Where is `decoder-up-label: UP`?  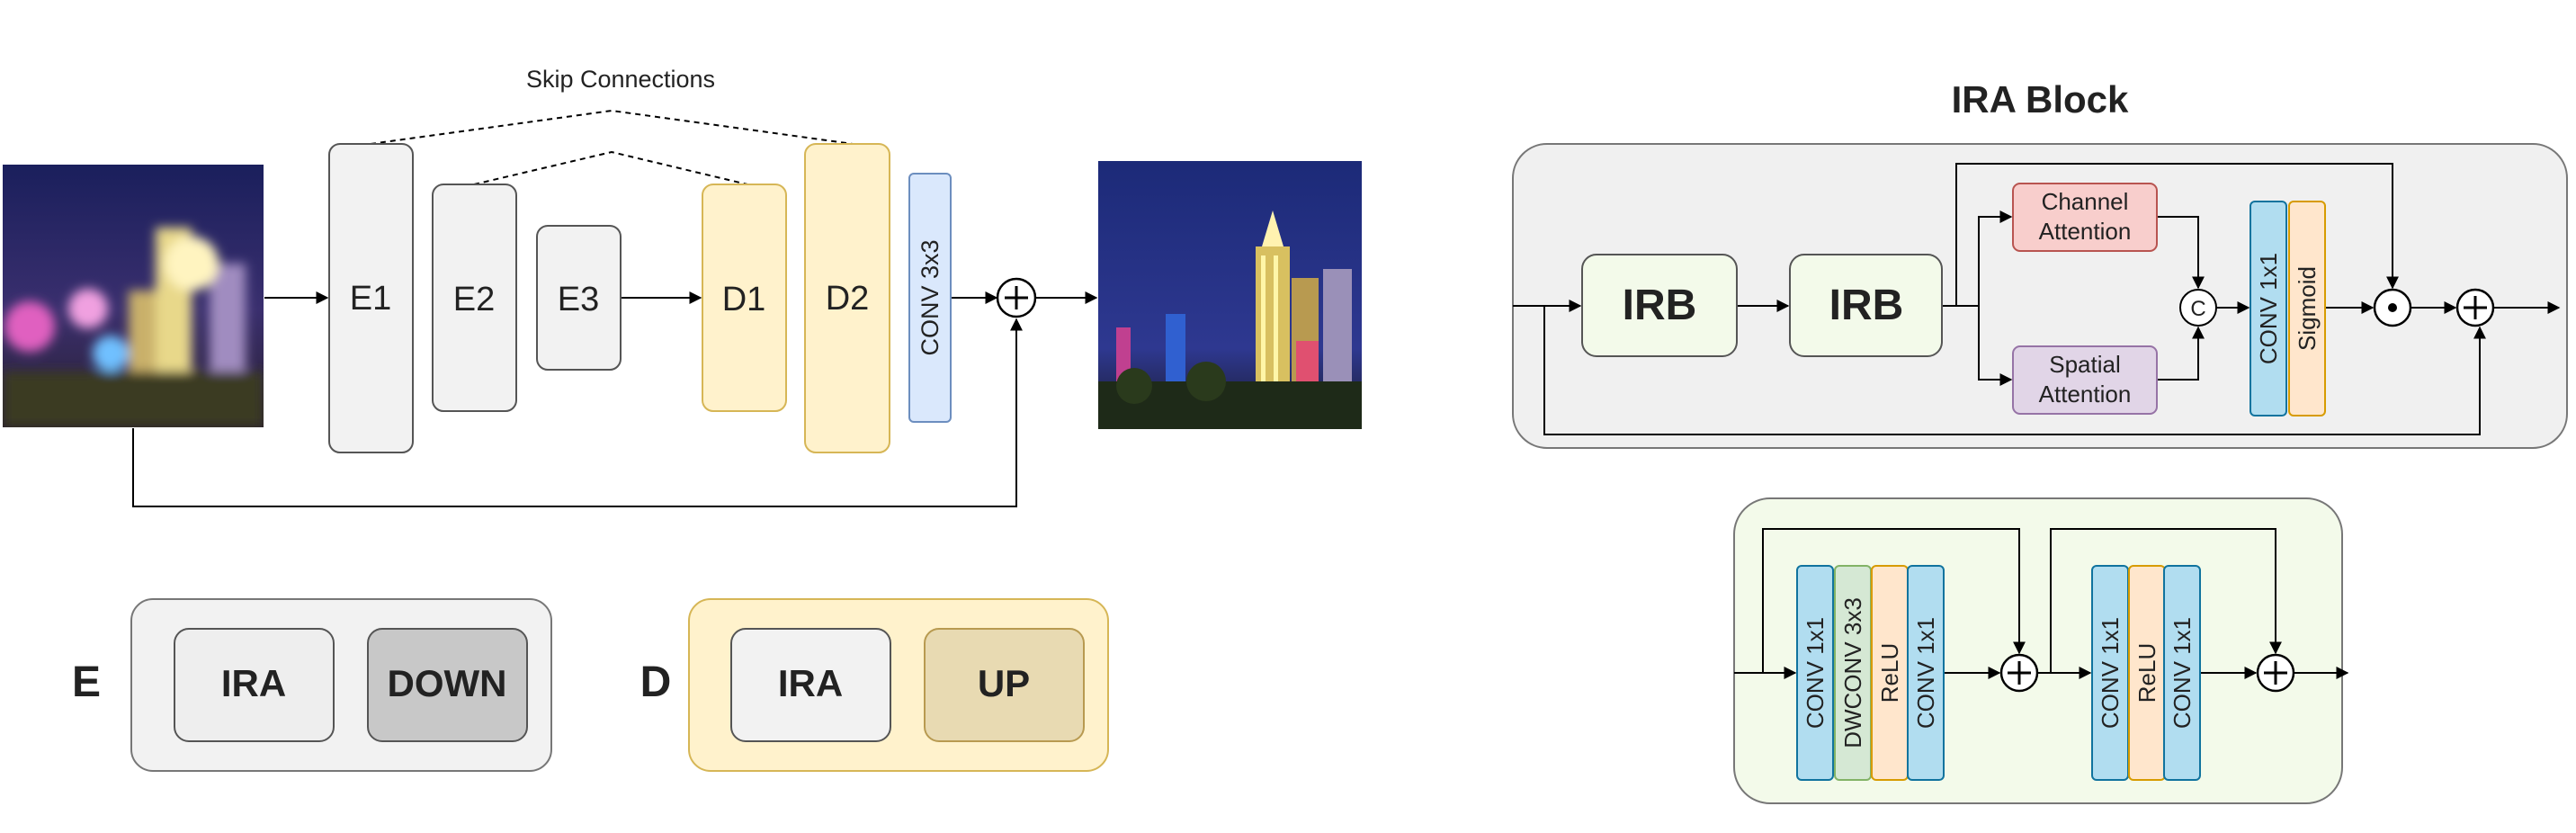
decoder-up-label: UP is located at coordinates (1004, 683).